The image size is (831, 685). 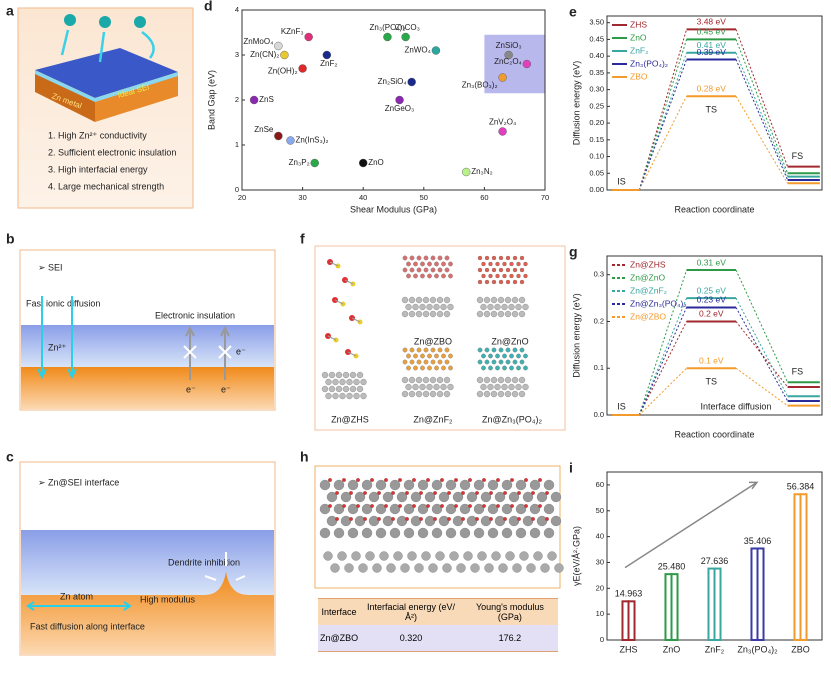 What do you see at coordinates (63, 303) in the screenshot?
I see `annotation: Fast ionic diffusion` at bounding box center [63, 303].